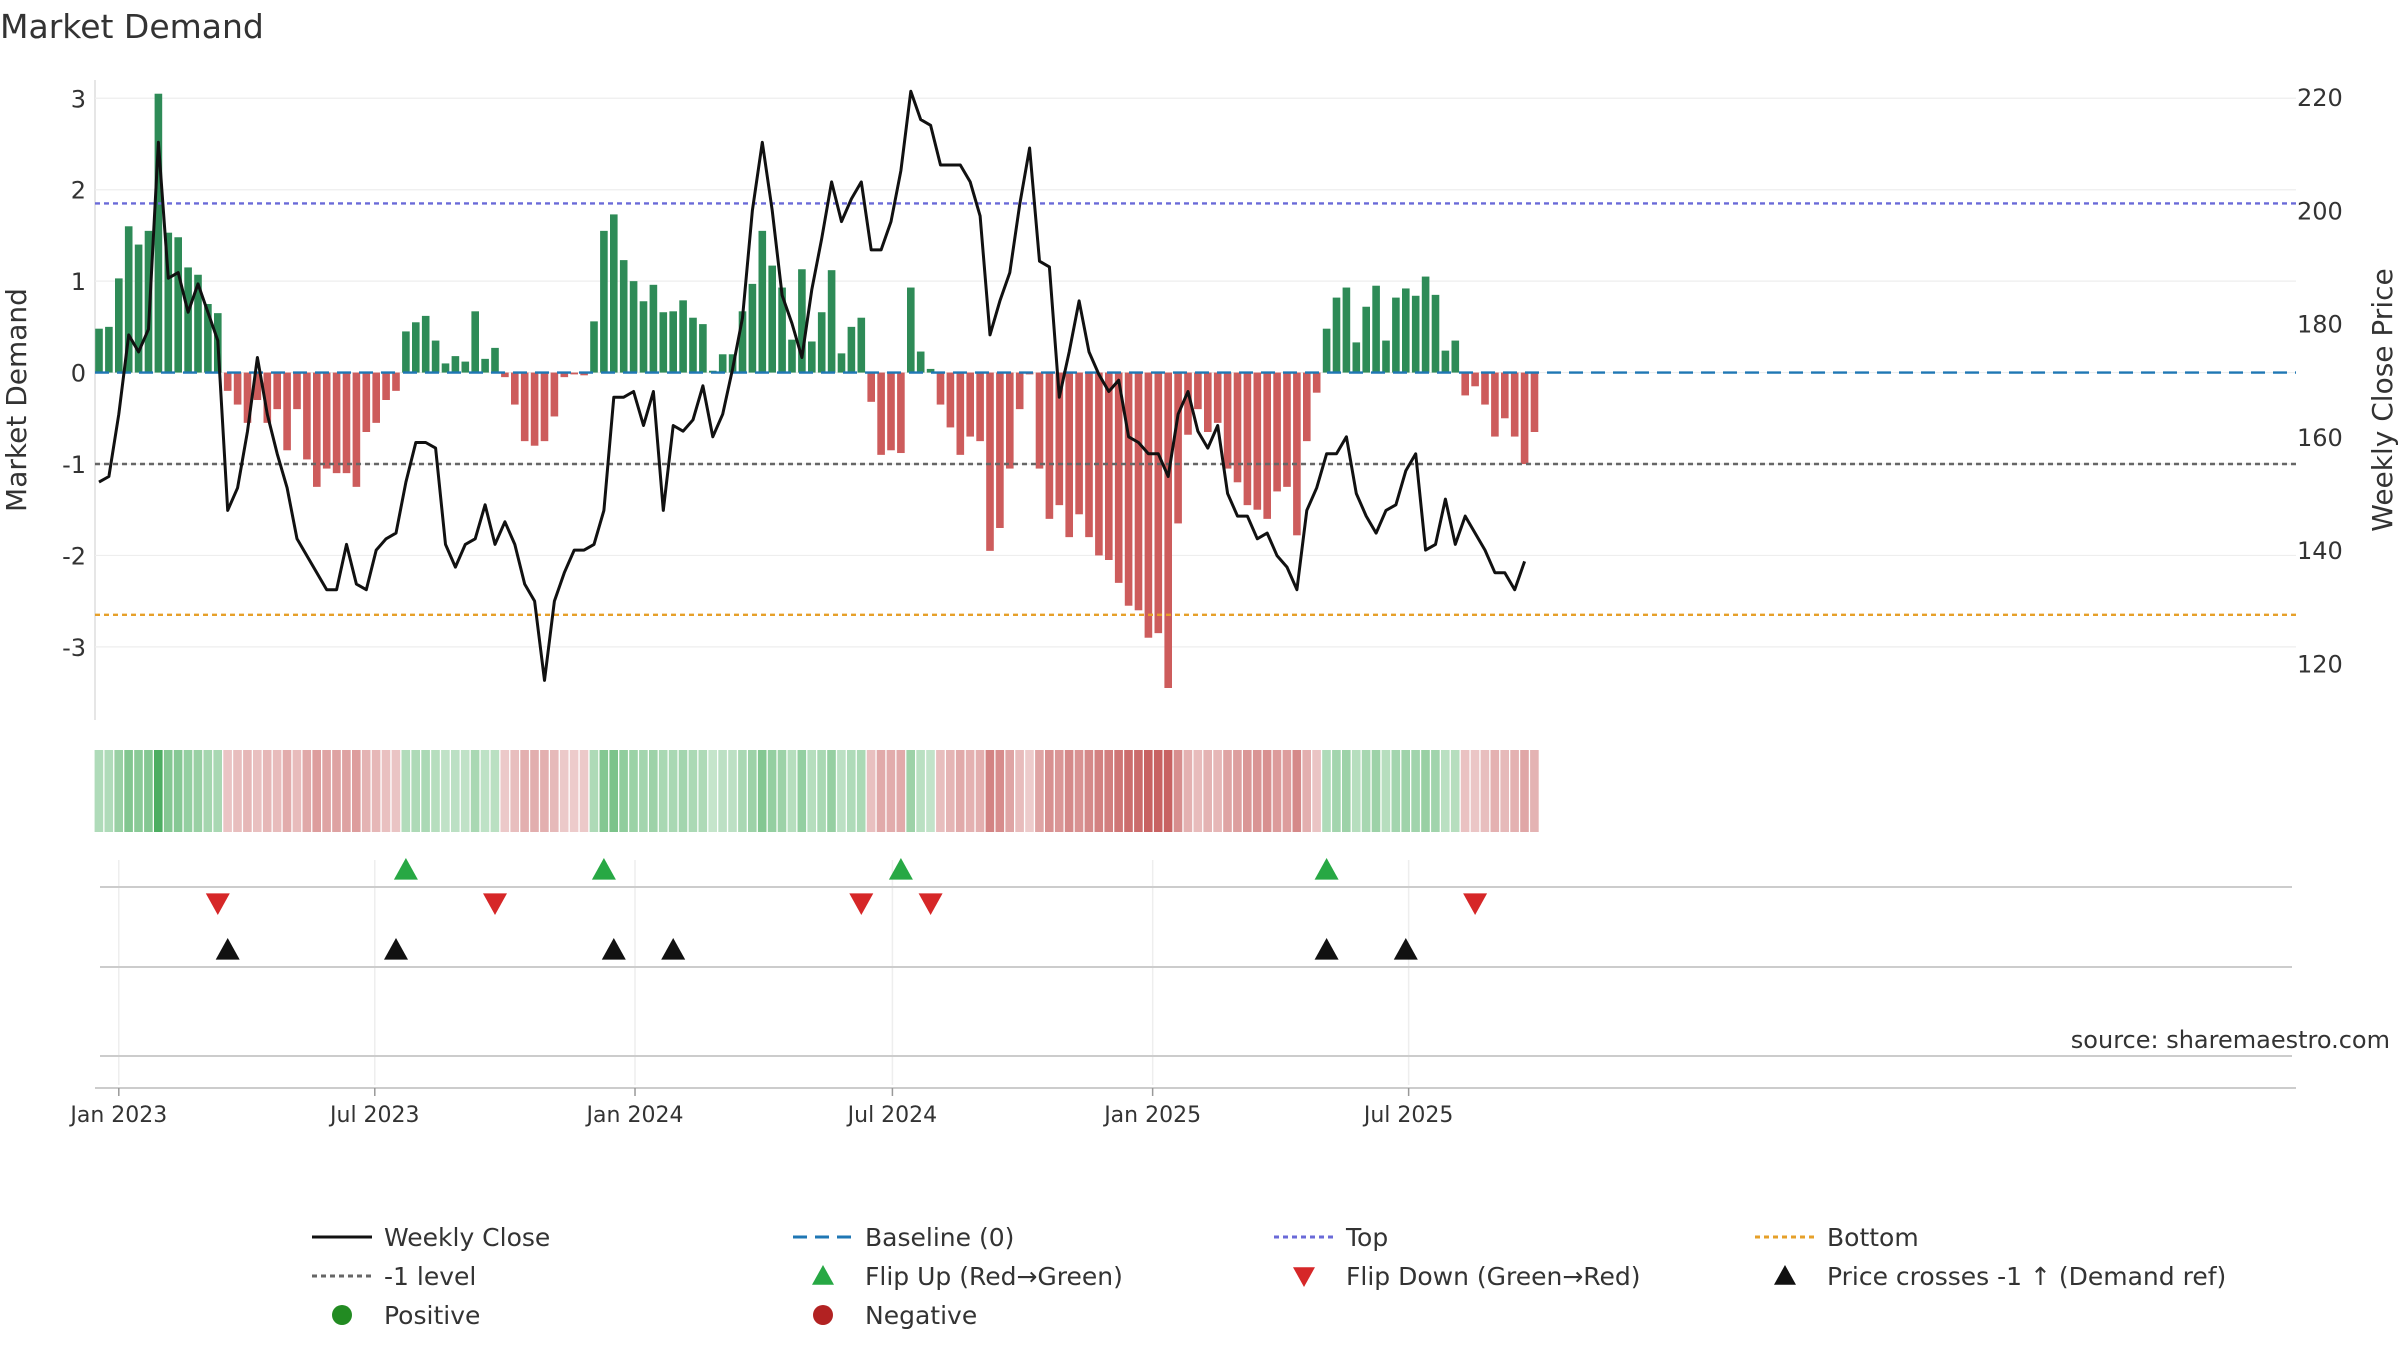  What do you see at coordinates (78, 282) in the screenshot?
I see `y-tick-label: 1` at bounding box center [78, 282].